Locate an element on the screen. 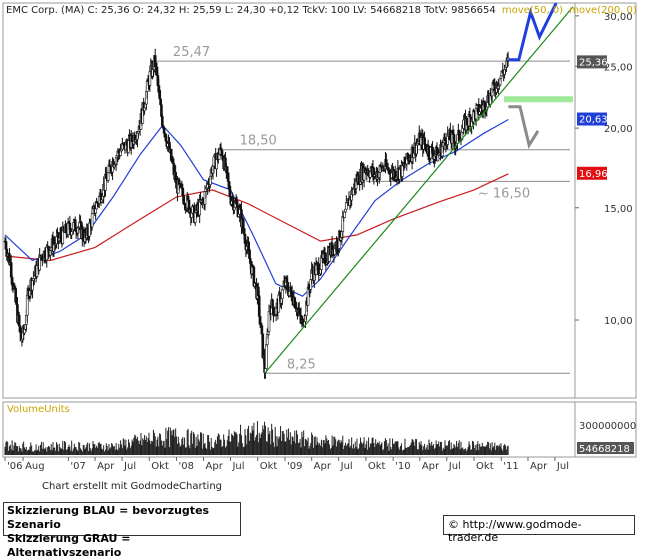  volume-tick-label: 300000000 is located at coordinates (607, 426).